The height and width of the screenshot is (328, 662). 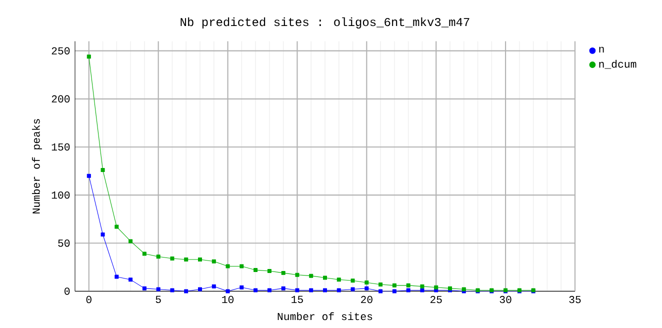 I want to click on y-axis-title: Number of peaks, so click(x=37, y=166).